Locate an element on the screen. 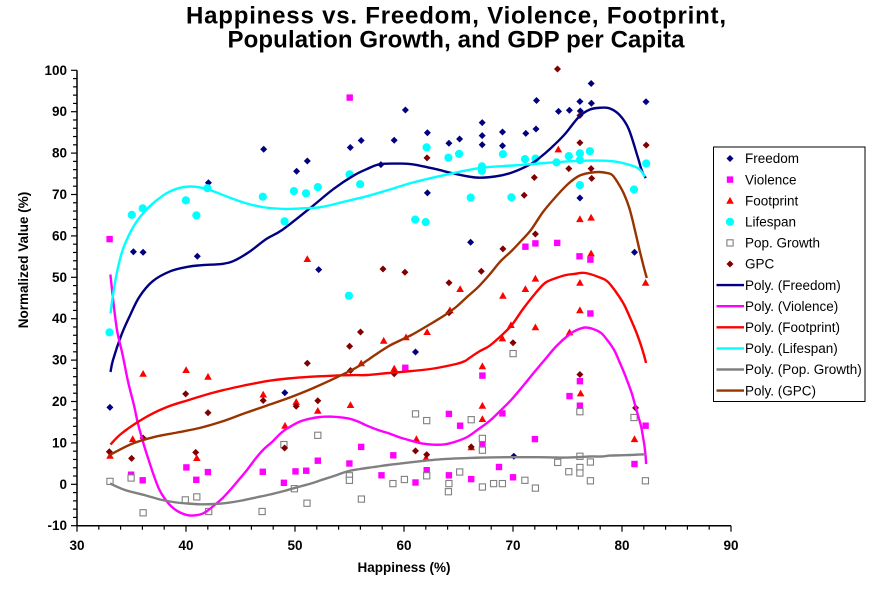 Image resolution: width=882 pixels, height=589 pixels. svg-text: Footprint is located at coordinates (772, 200).